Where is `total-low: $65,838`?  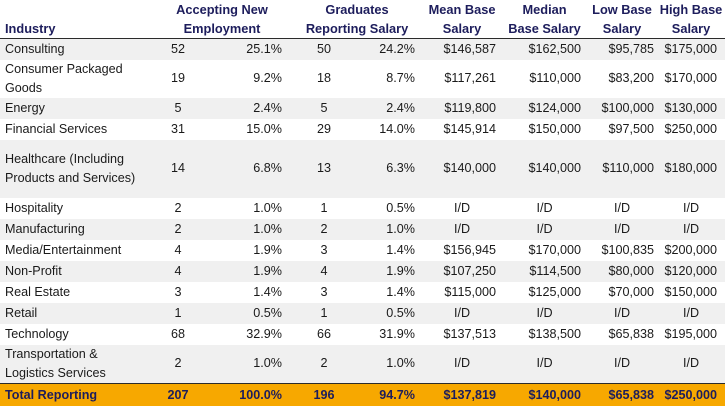
total-low: $65,838 is located at coordinates (622, 394).